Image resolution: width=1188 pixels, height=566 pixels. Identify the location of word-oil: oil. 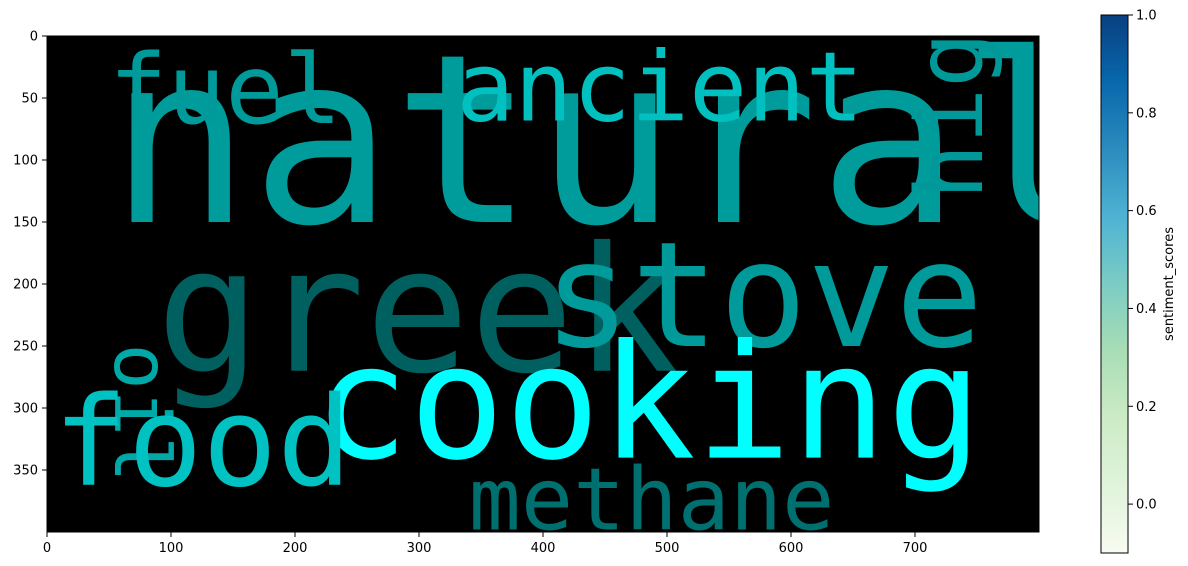
(140, 413).